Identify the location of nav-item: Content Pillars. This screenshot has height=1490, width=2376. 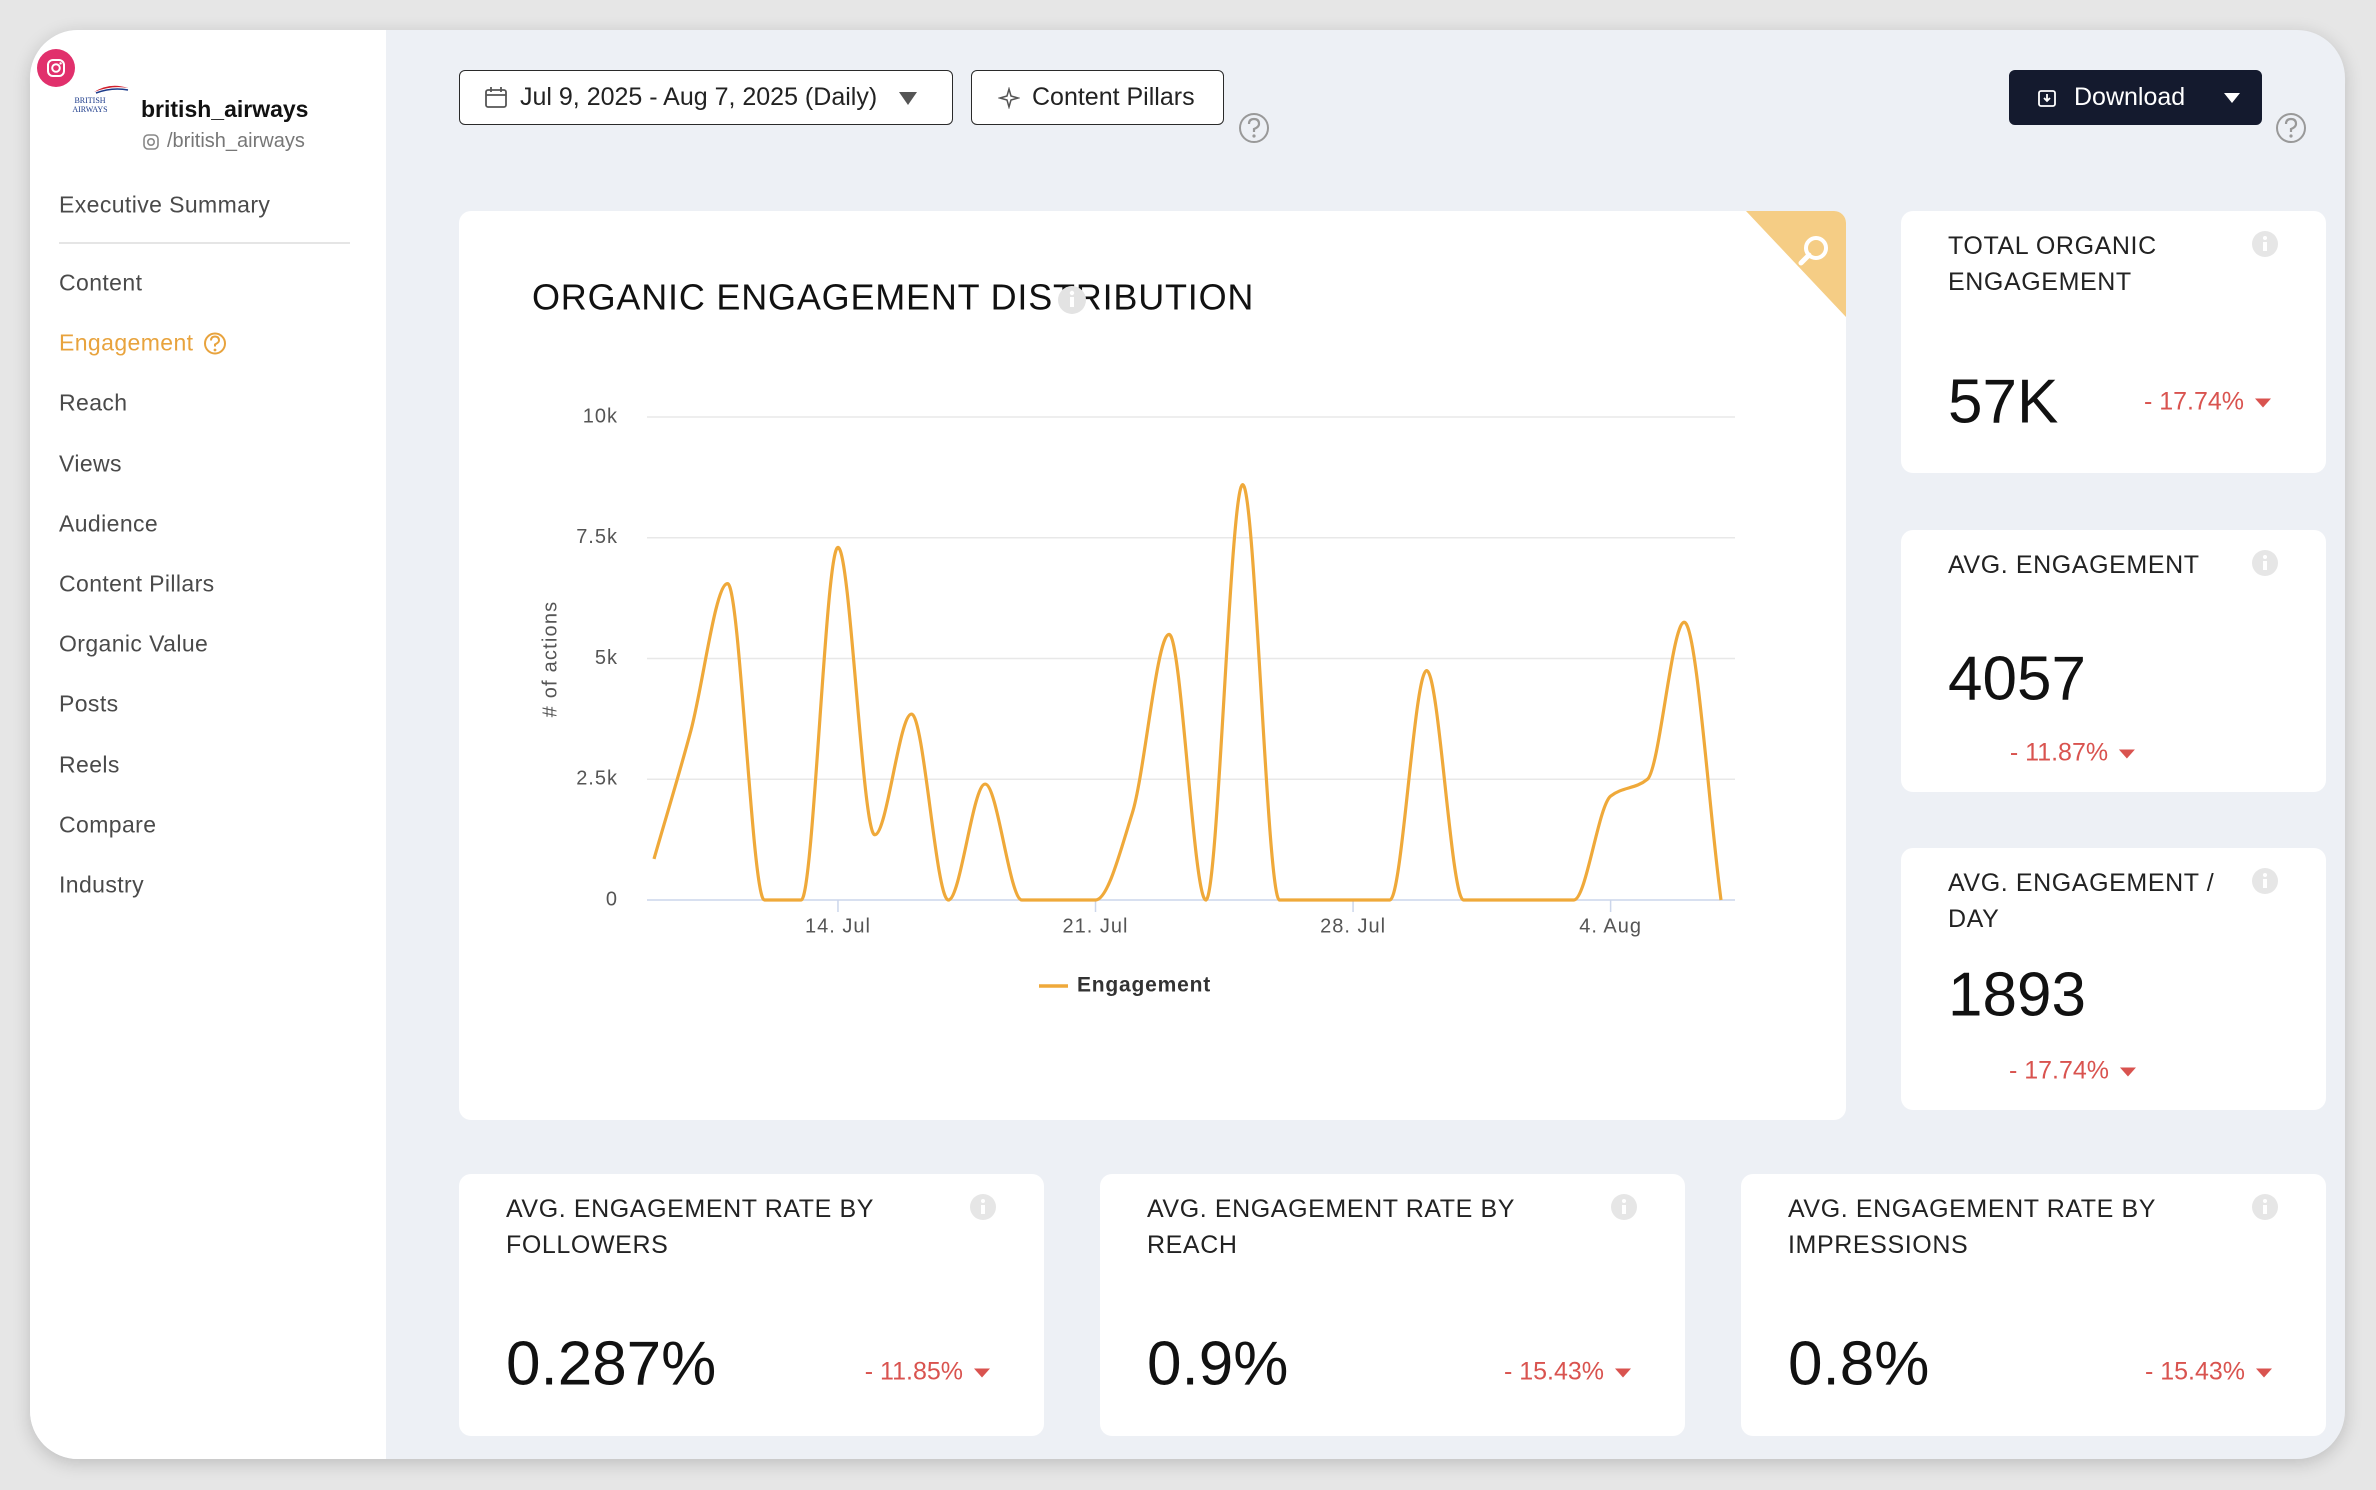
(137, 584).